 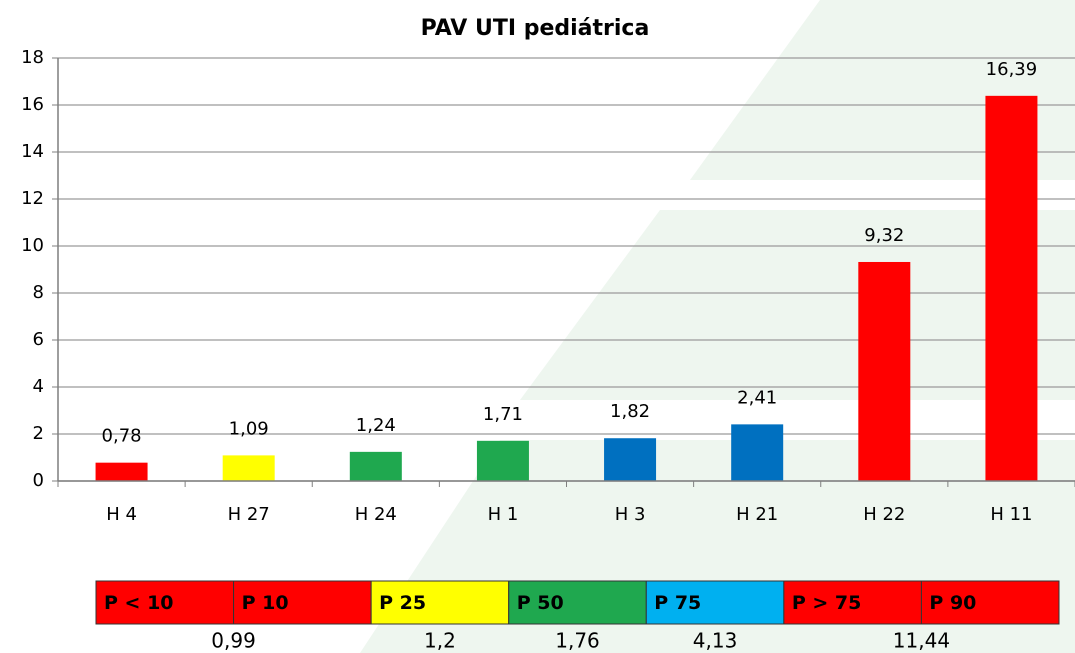 What do you see at coordinates (38, 339) in the screenshot?
I see `y-tick-label: 6` at bounding box center [38, 339].